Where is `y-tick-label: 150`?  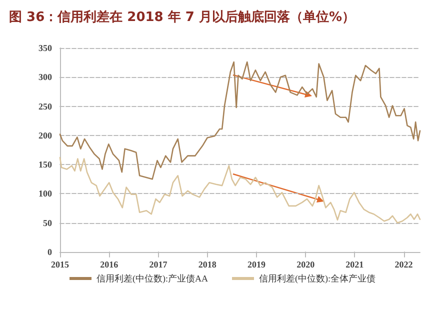
y-tick-label: 150 is located at coordinates (45, 165).